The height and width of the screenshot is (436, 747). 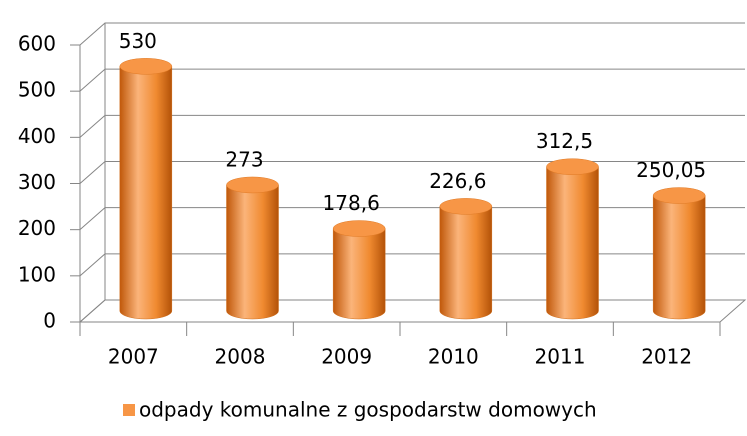 What do you see at coordinates (457, 181) in the screenshot?
I see `value-label: 226,6` at bounding box center [457, 181].